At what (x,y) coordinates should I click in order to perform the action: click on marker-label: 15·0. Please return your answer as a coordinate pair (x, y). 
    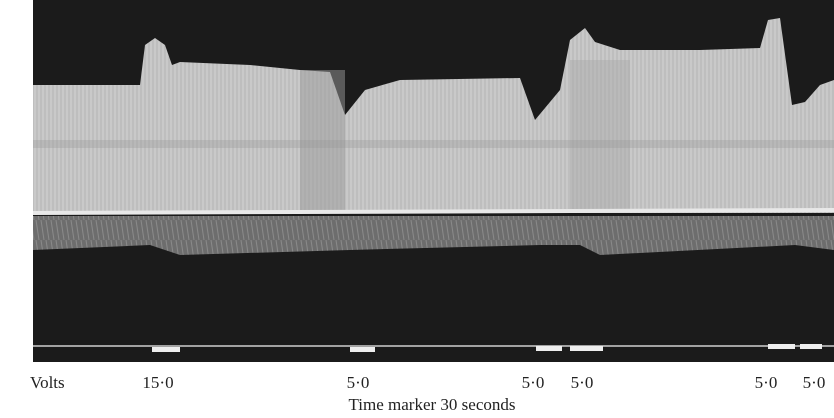
    Looking at the image, I should click on (157, 382).